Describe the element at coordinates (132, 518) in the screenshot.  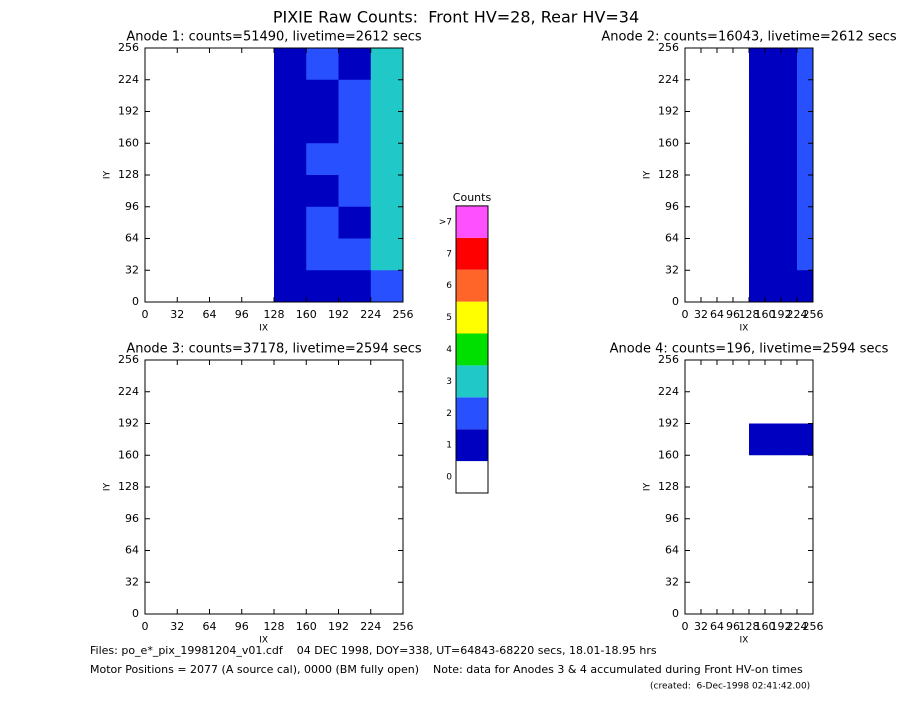
I see `y-tick-label: 96` at that location.